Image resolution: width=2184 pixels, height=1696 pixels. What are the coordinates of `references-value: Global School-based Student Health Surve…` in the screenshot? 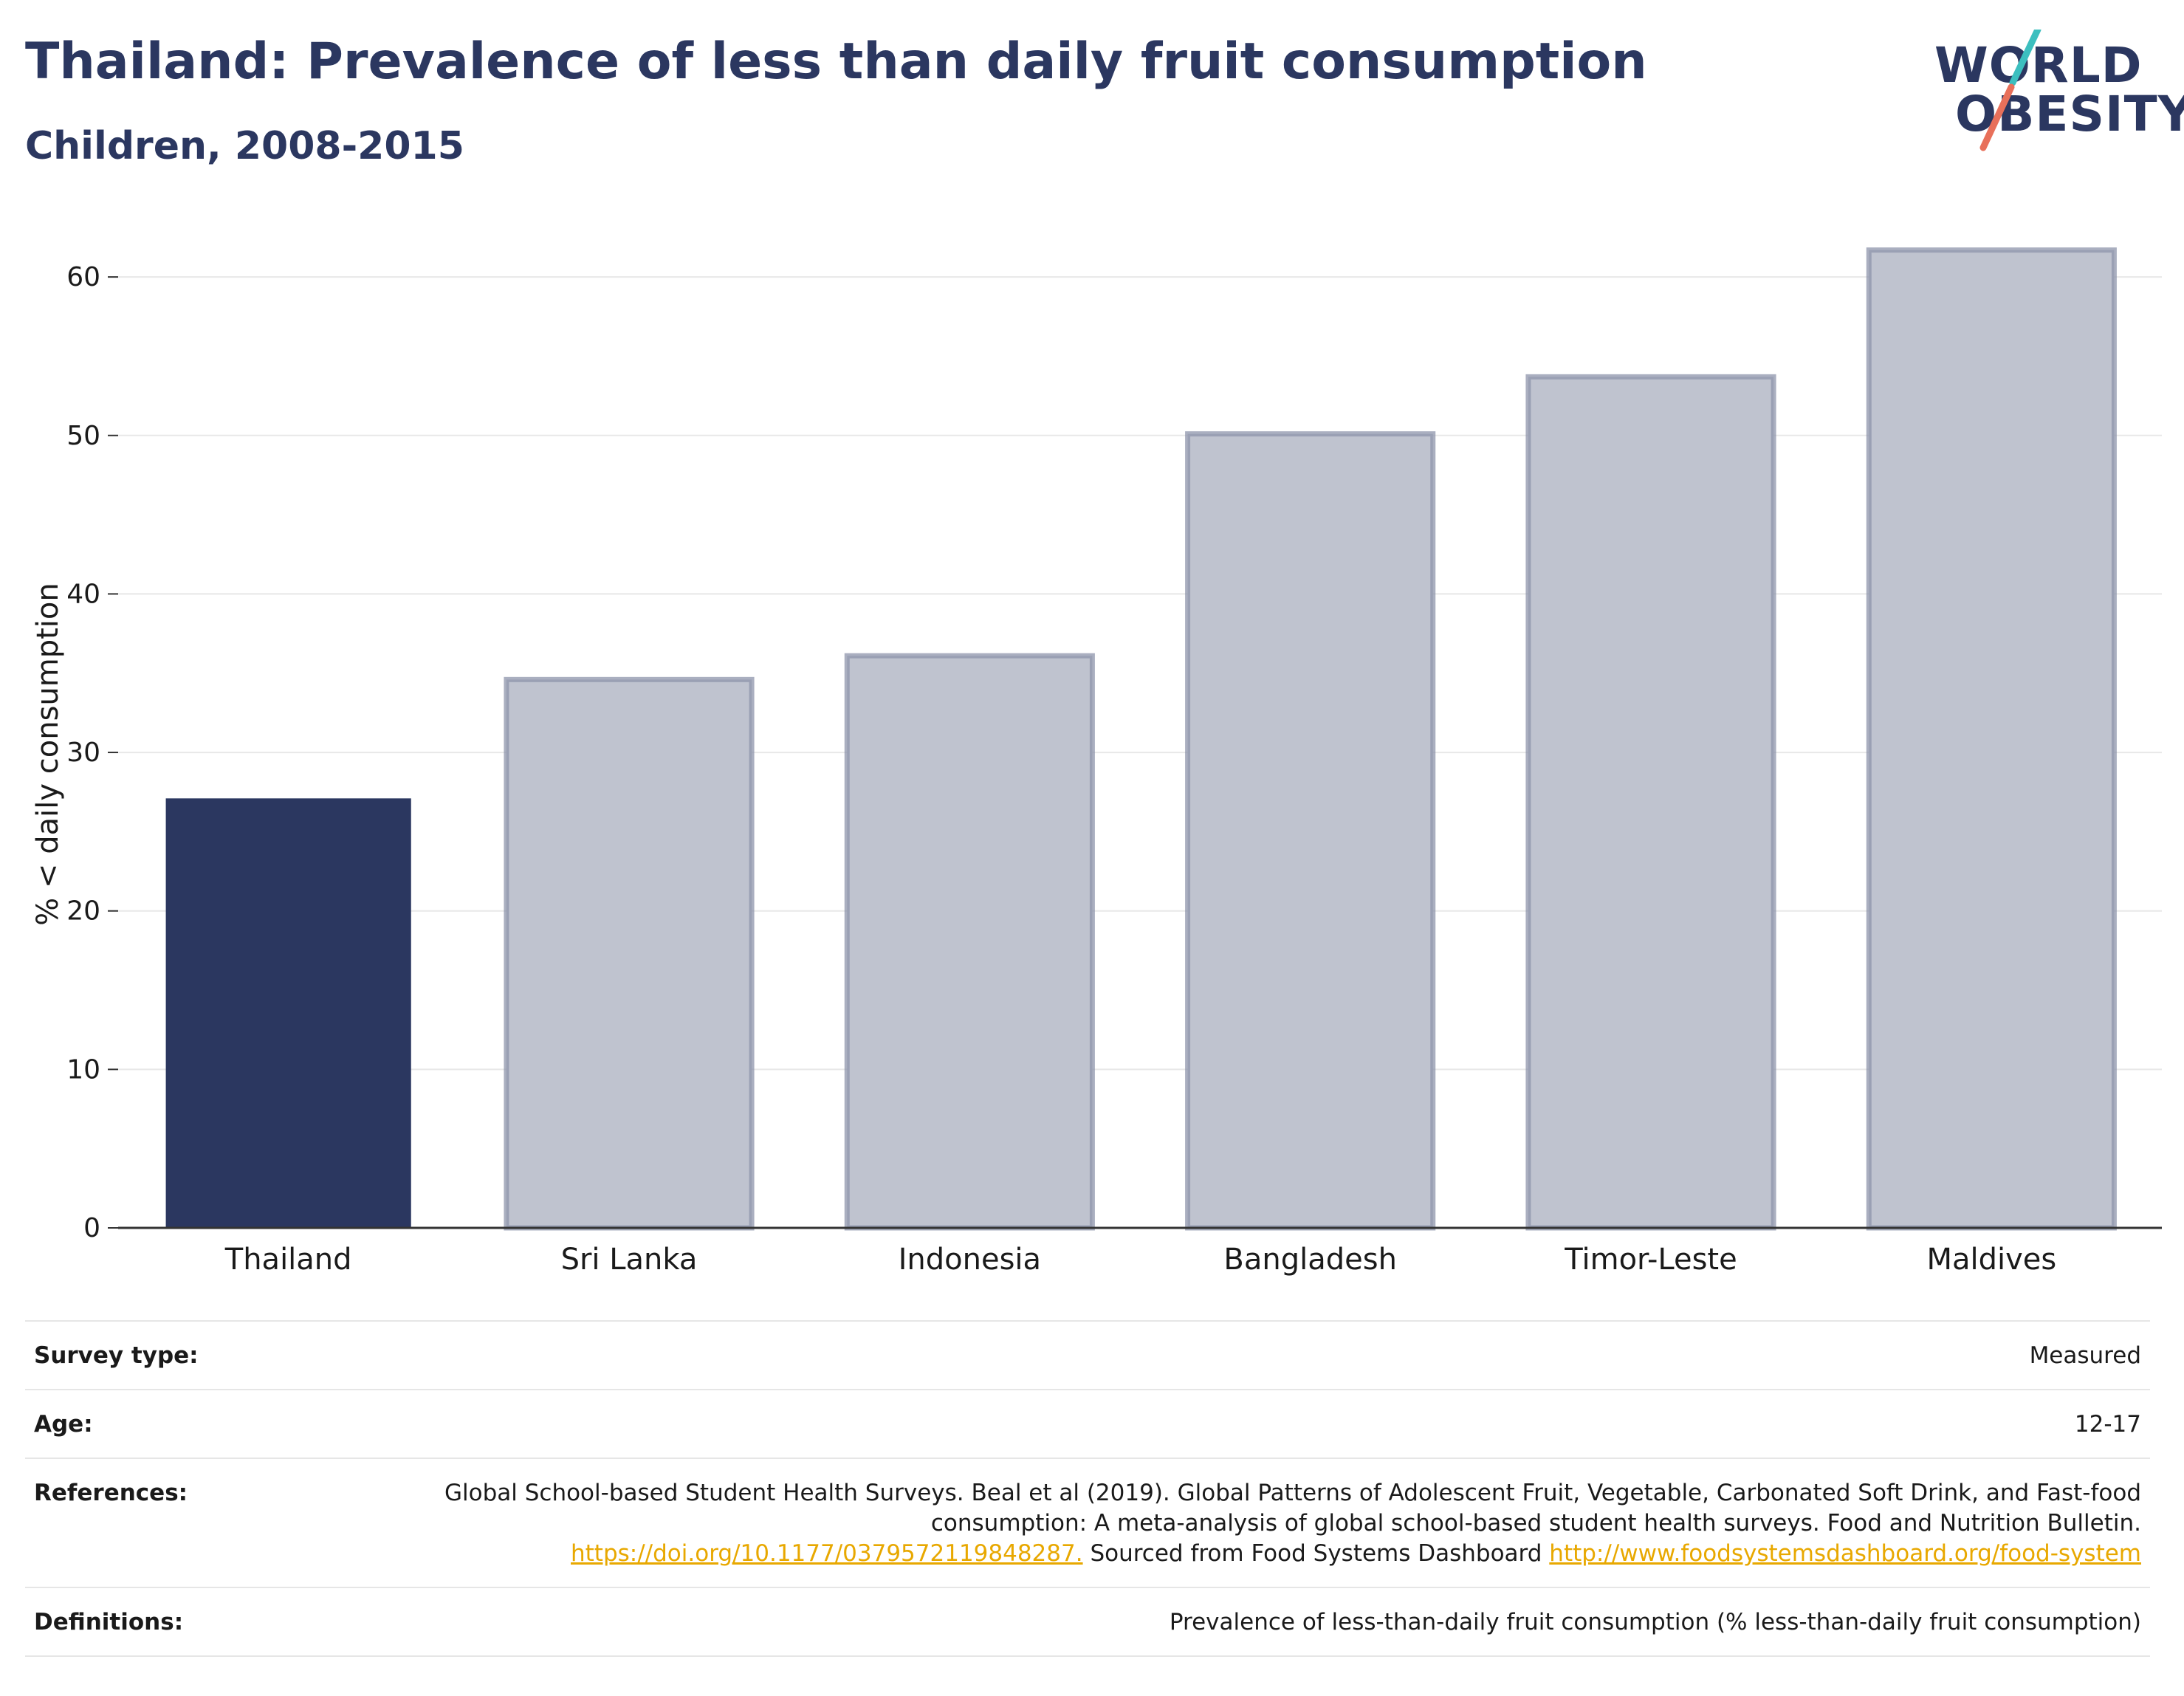 It's located at (1281, 1523).